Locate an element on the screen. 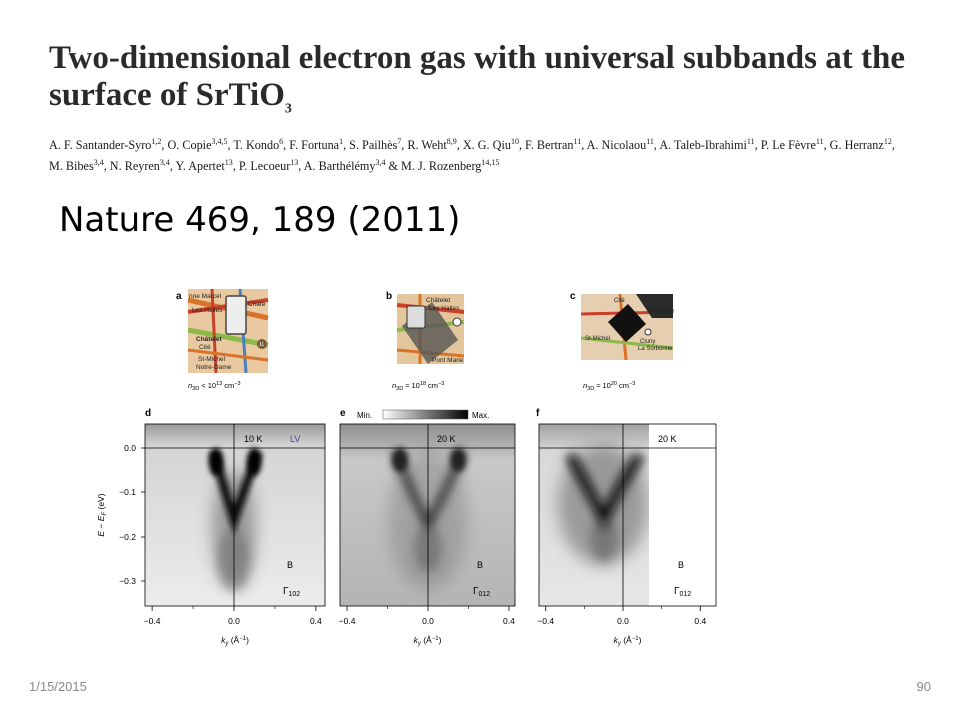 The width and height of the screenshot is (960, 720). density-label-a: n3D < 1013 cm−3 is located at coordinates (214, 386).